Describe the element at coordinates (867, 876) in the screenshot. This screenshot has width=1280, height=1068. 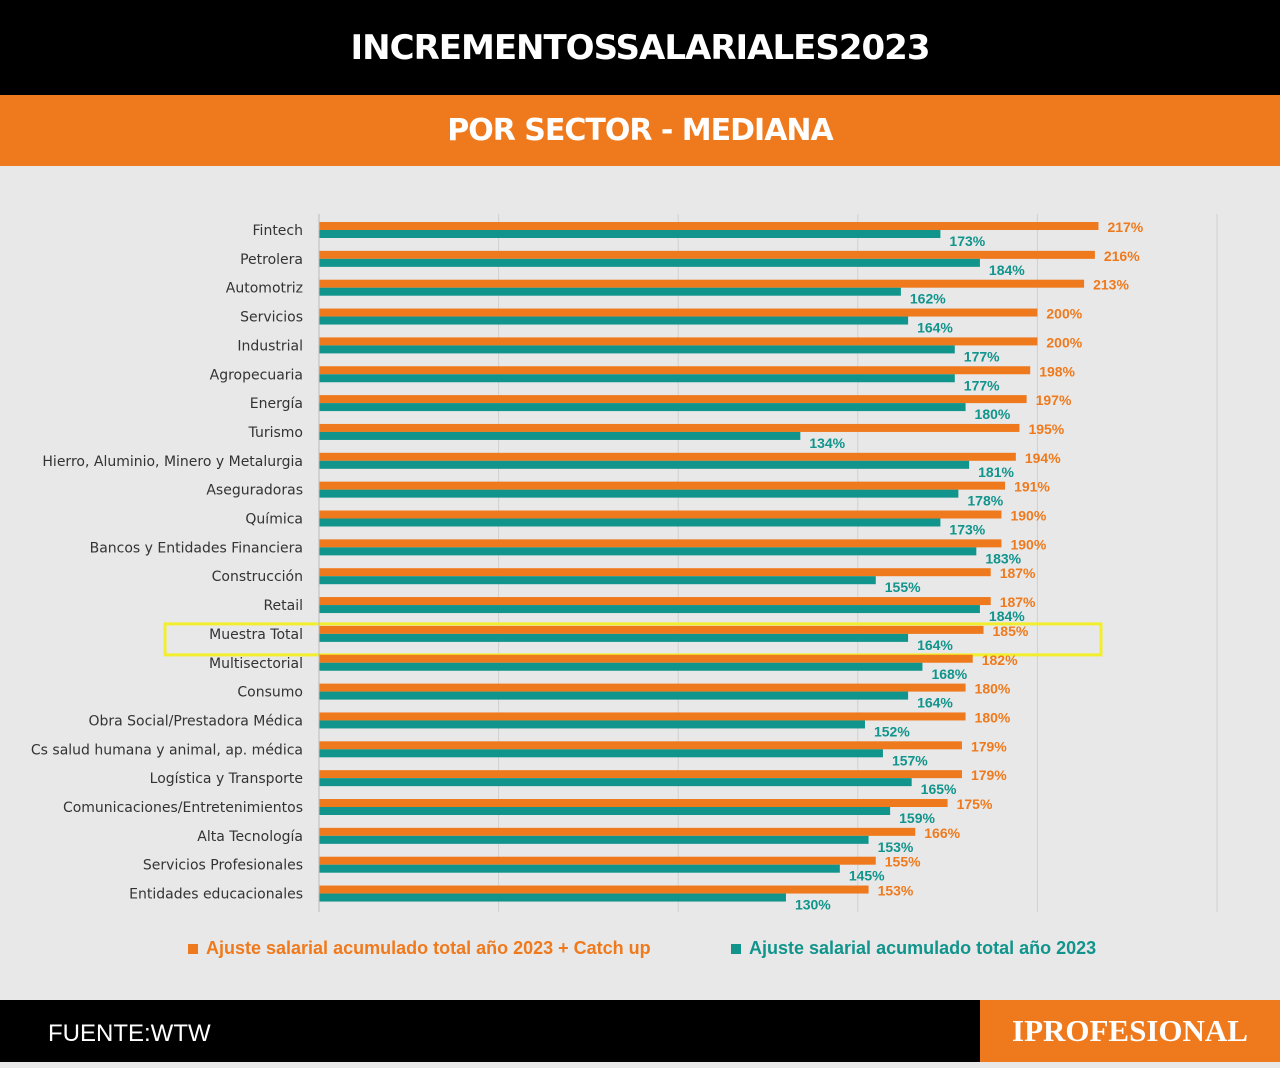
I see `value-label-total: 145%` at that location.